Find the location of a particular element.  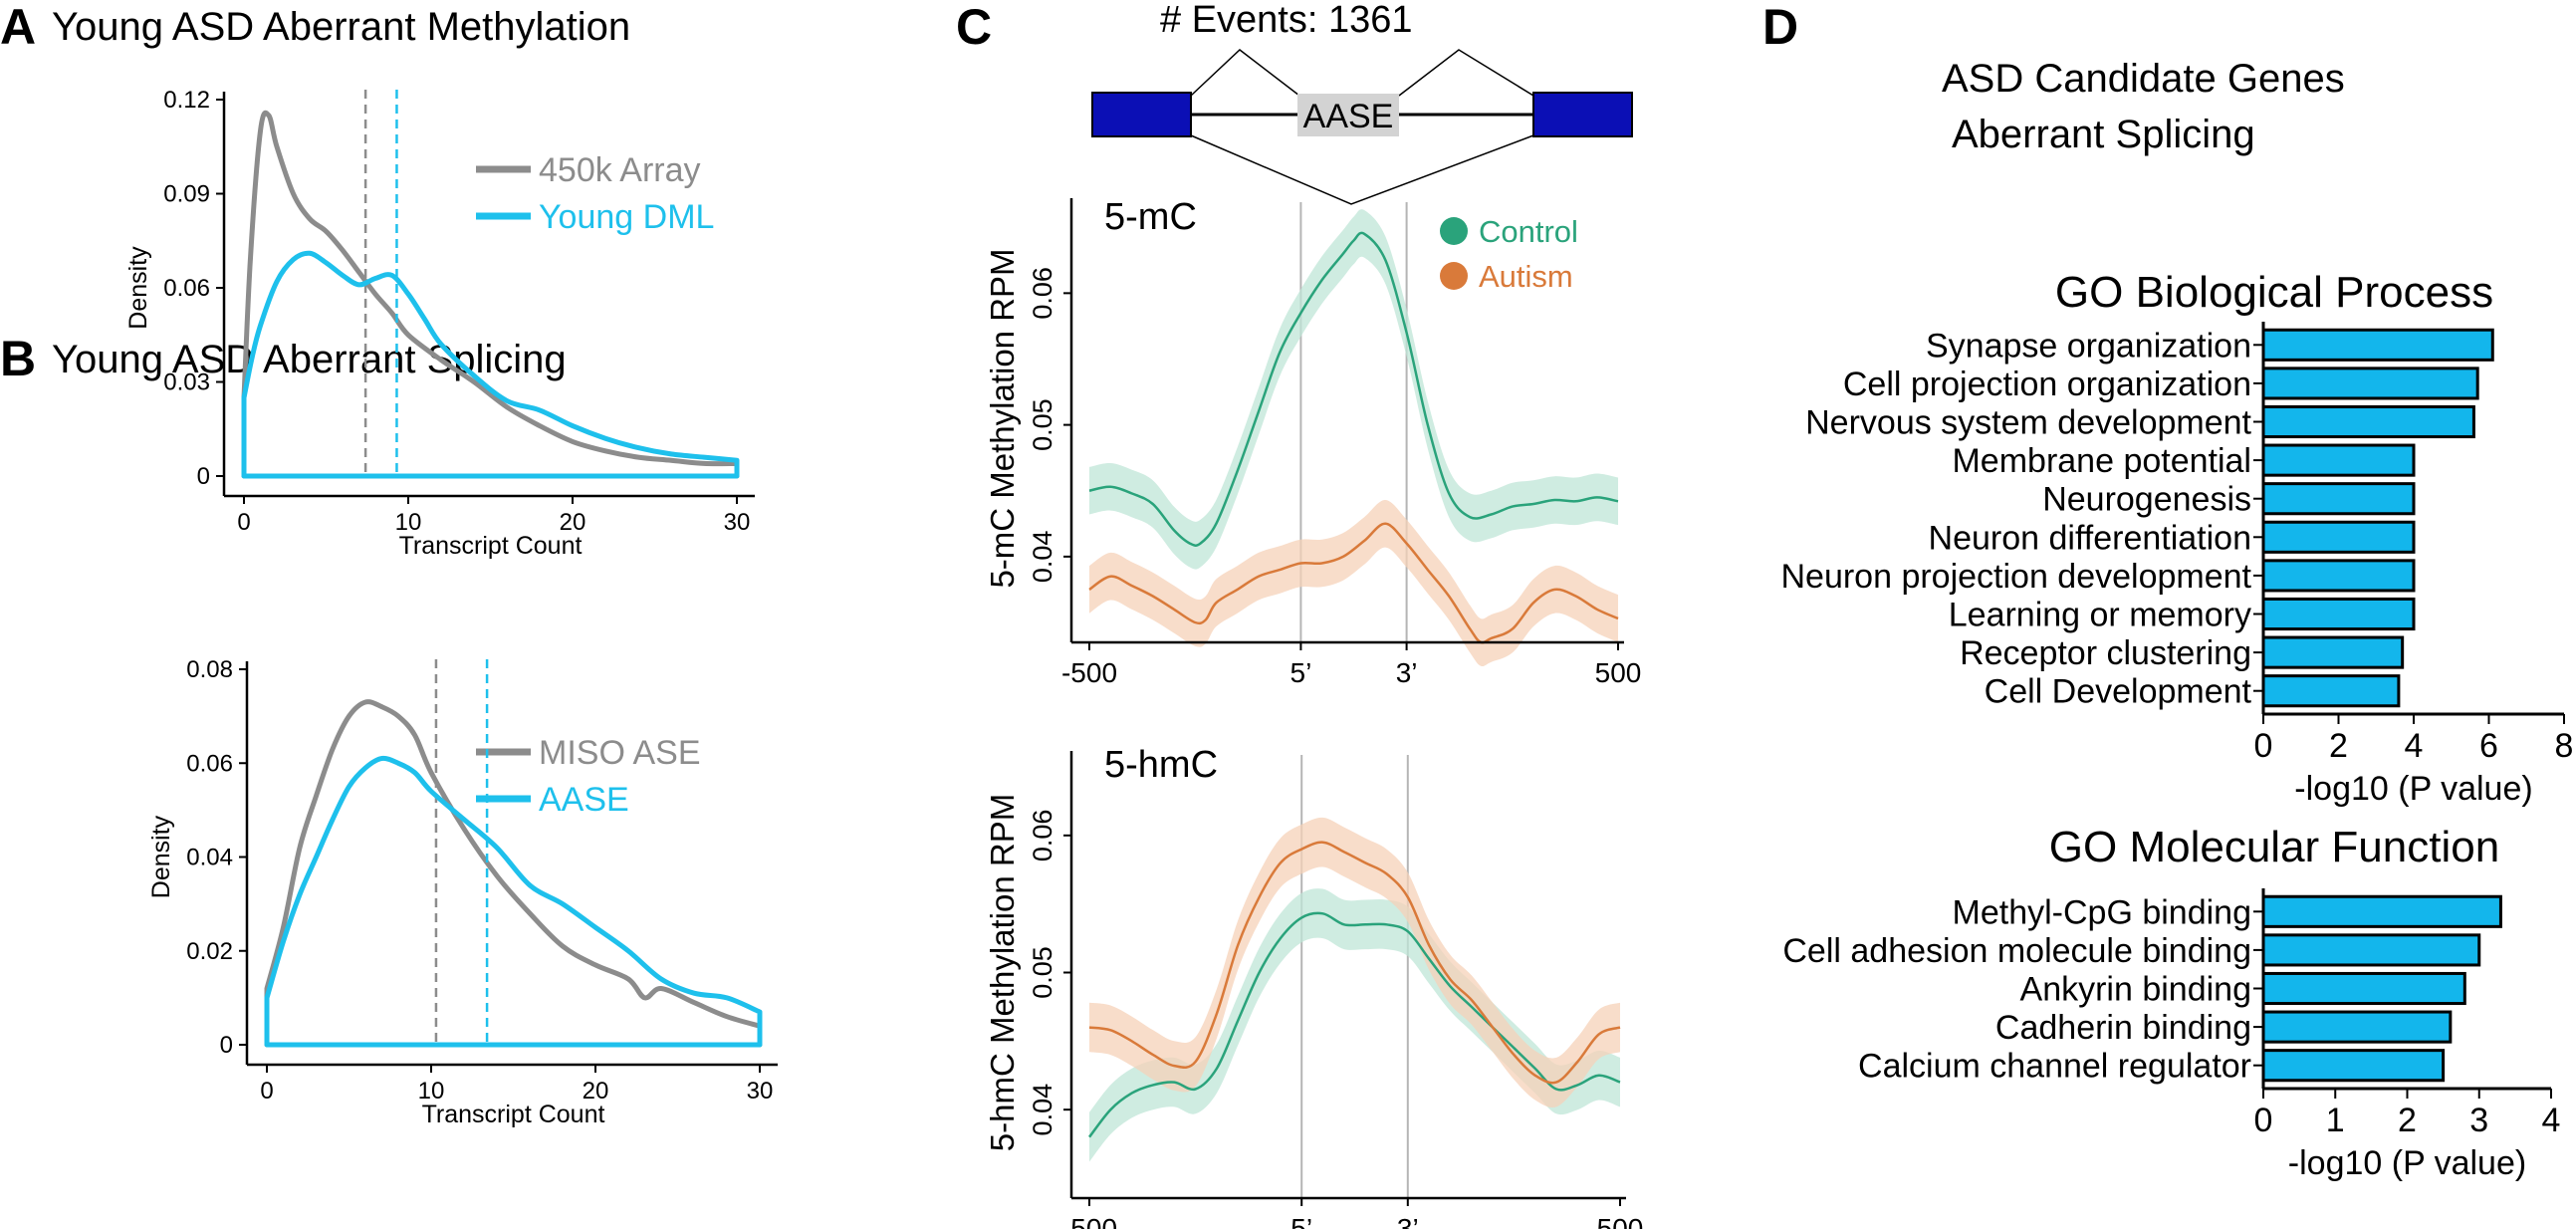

category-label: Cadherin binding is located at coordinates (2123, 1028).